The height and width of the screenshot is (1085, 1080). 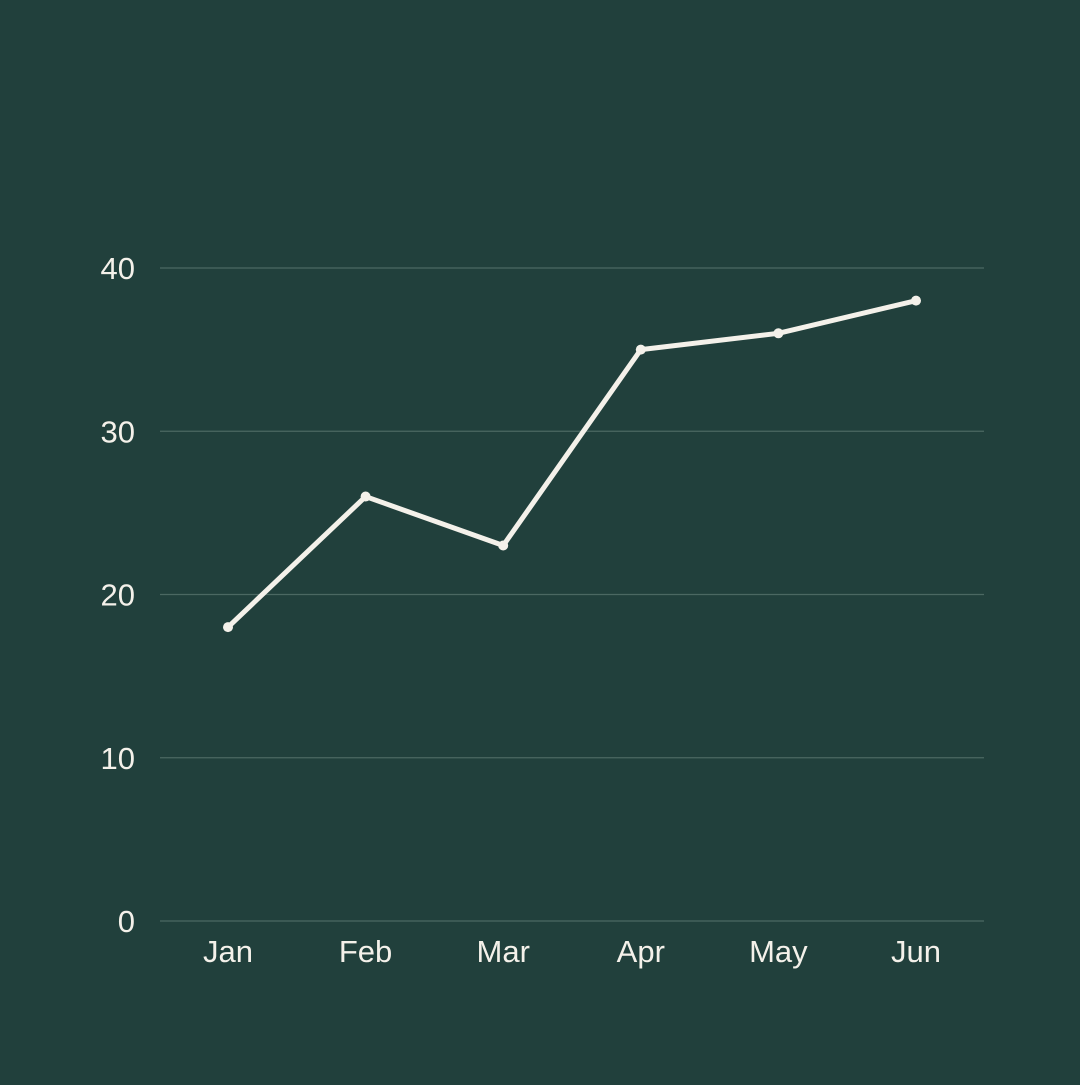 I want to click on data-point-apr, so click(x=640, y=349).